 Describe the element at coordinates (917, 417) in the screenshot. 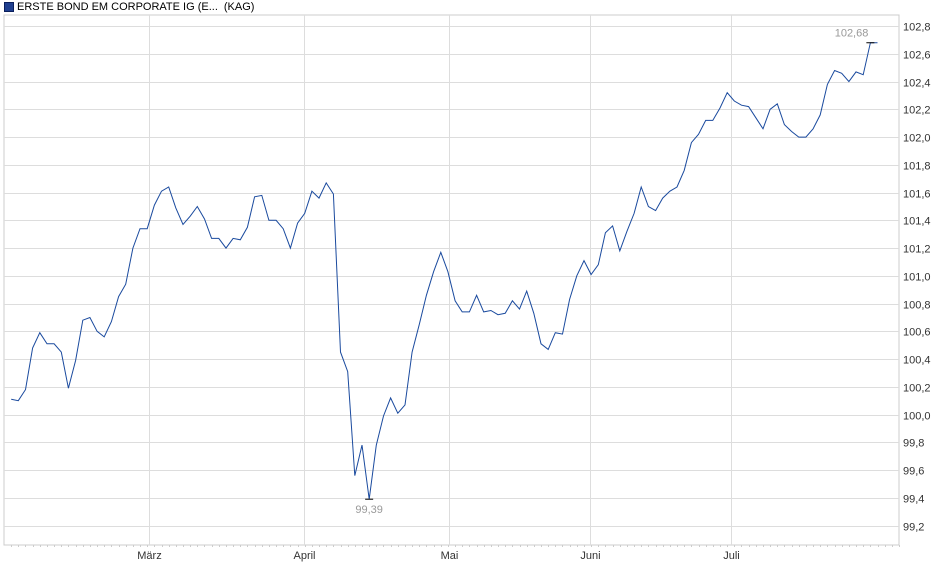

I see `y-tick-label: 100,0` at that location.